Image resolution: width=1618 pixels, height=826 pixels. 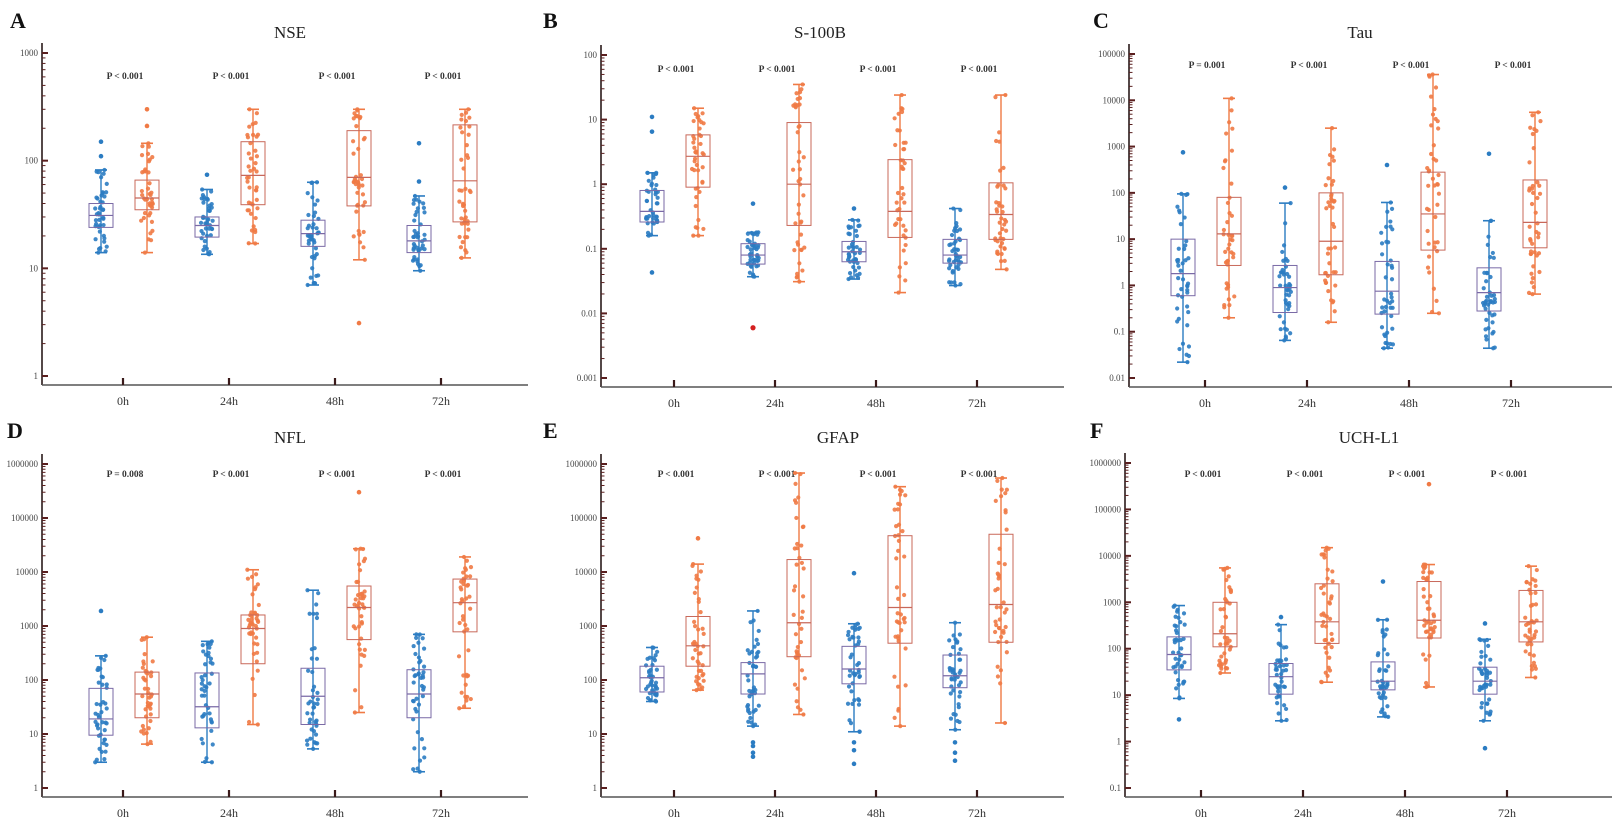 What do you see at coordinates (1205, 403) in the screenshot?
I see `x-tick-label: 0h` at bounding box center [1205, 403].